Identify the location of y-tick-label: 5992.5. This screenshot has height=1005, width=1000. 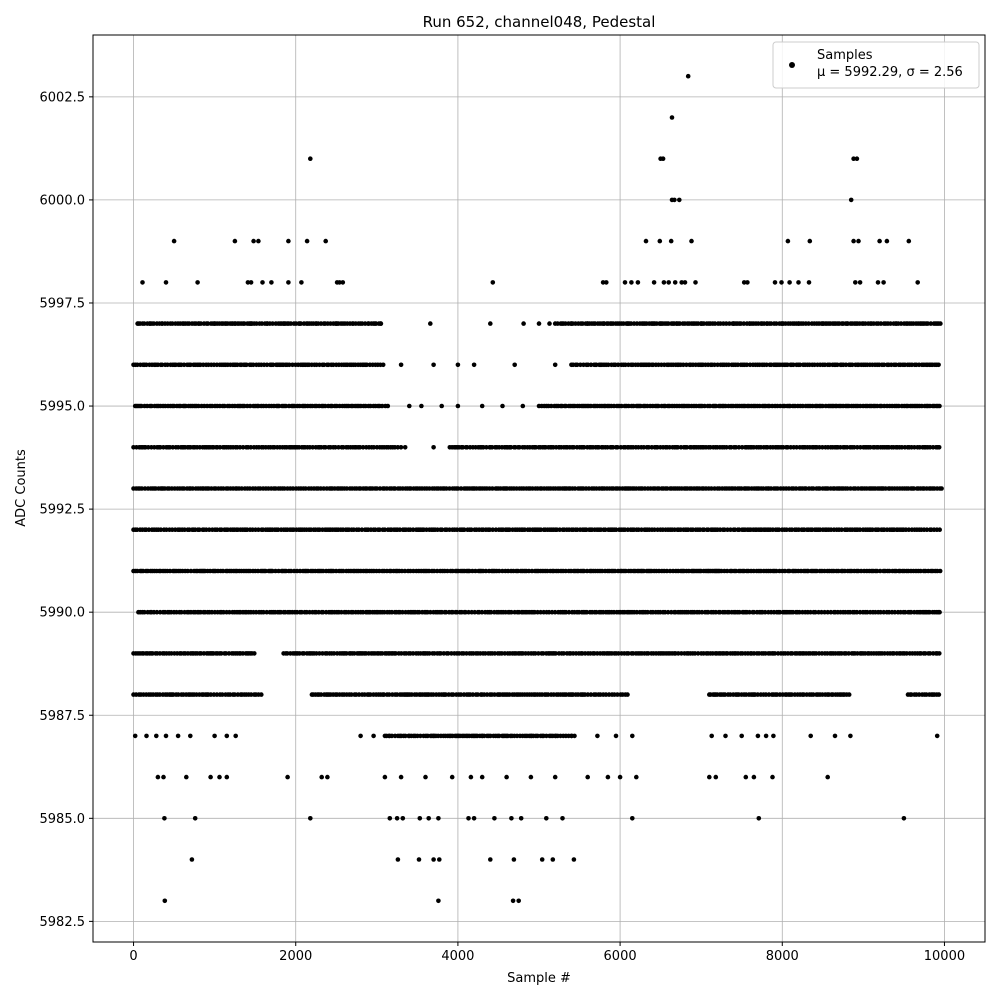
(63, 510).